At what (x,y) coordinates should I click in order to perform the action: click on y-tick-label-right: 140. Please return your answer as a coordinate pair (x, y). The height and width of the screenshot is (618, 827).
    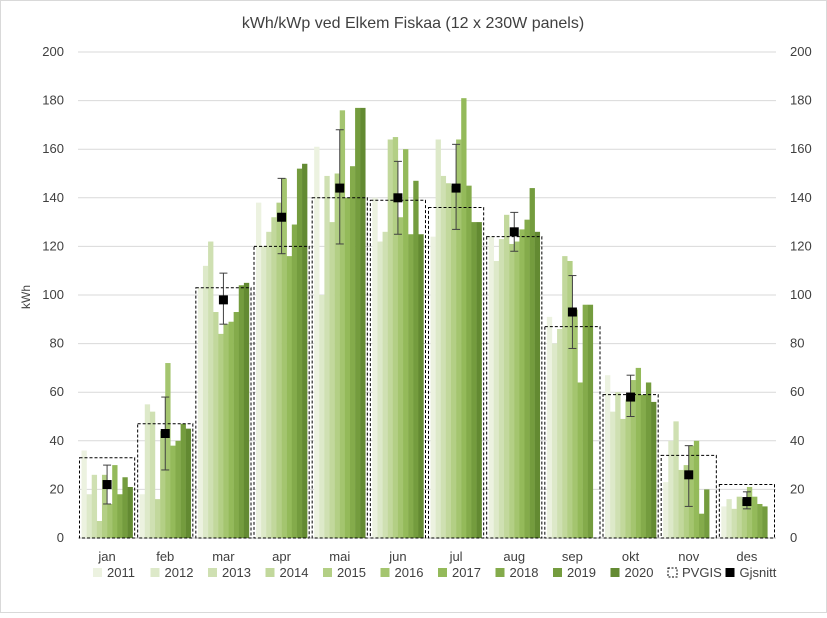
    Looking at the image, I should click on (801, 197).